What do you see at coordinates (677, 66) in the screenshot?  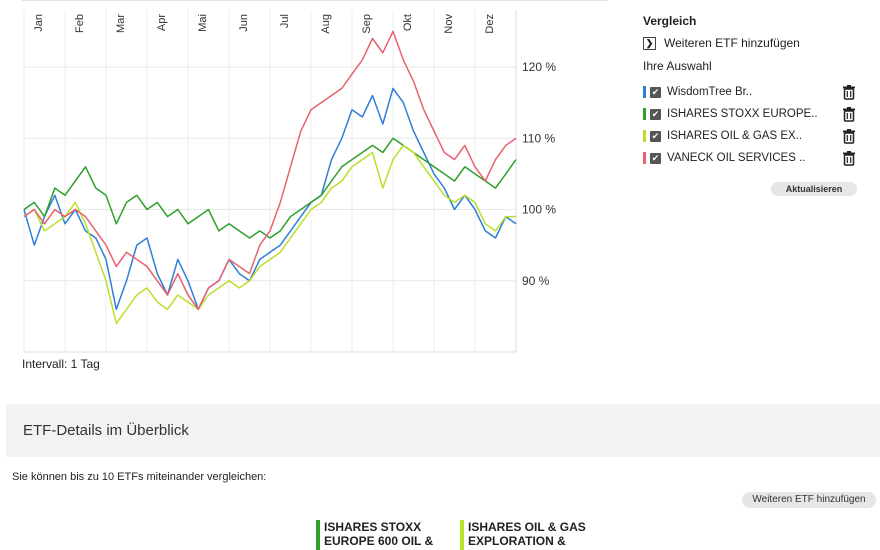 I see `selection-title: Ihre Auswahl` at bounding box center [677, 66].